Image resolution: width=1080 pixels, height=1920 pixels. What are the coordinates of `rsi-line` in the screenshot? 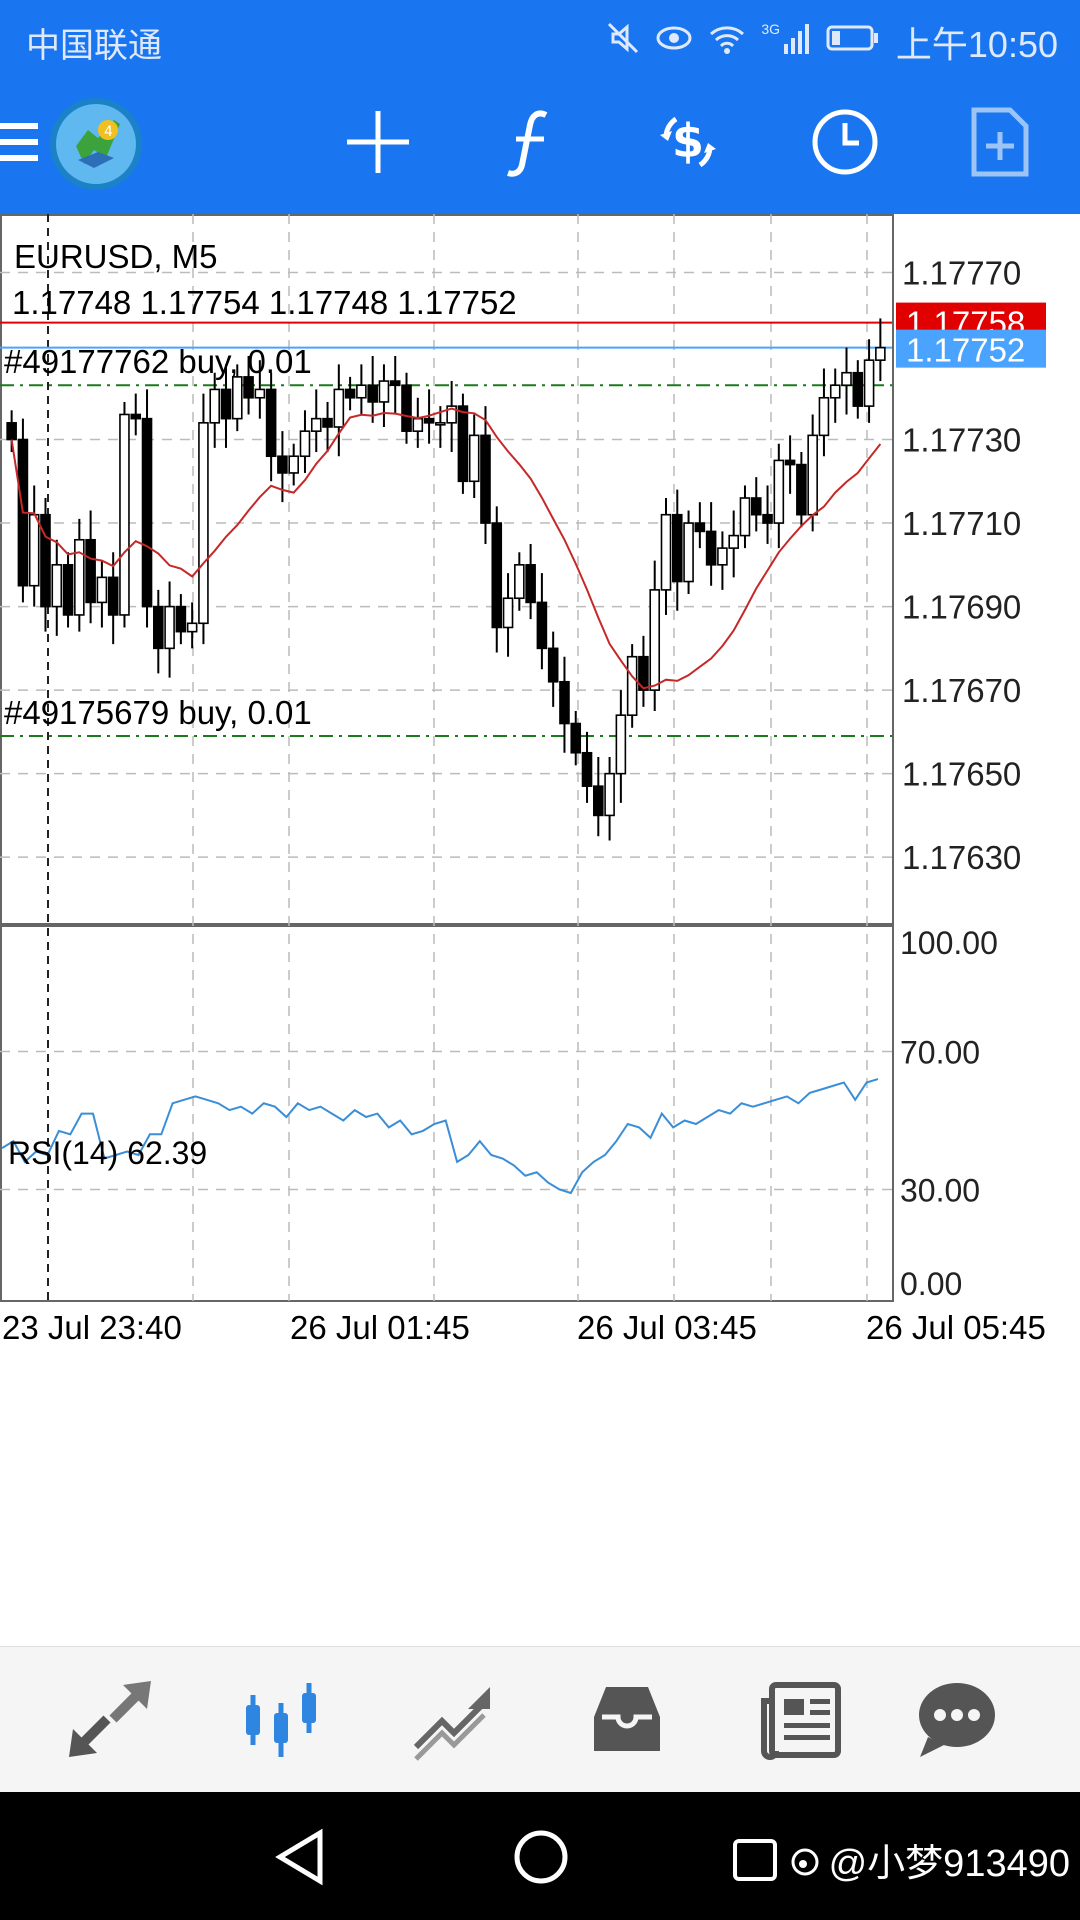 It's located at (440, 1136).